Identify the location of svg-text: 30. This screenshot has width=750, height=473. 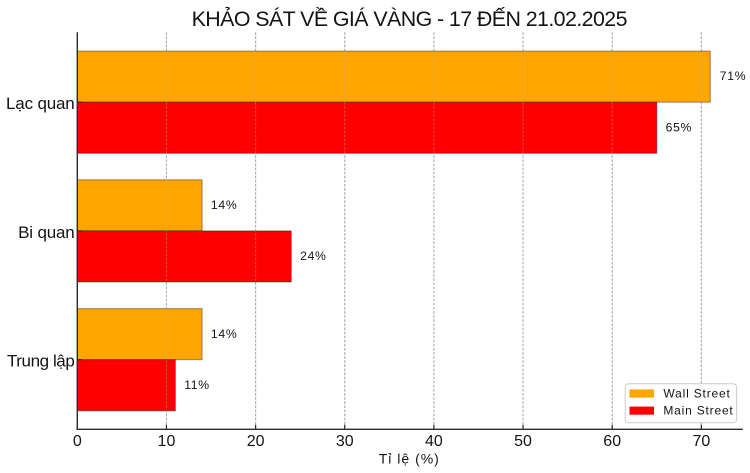
(345, 441).